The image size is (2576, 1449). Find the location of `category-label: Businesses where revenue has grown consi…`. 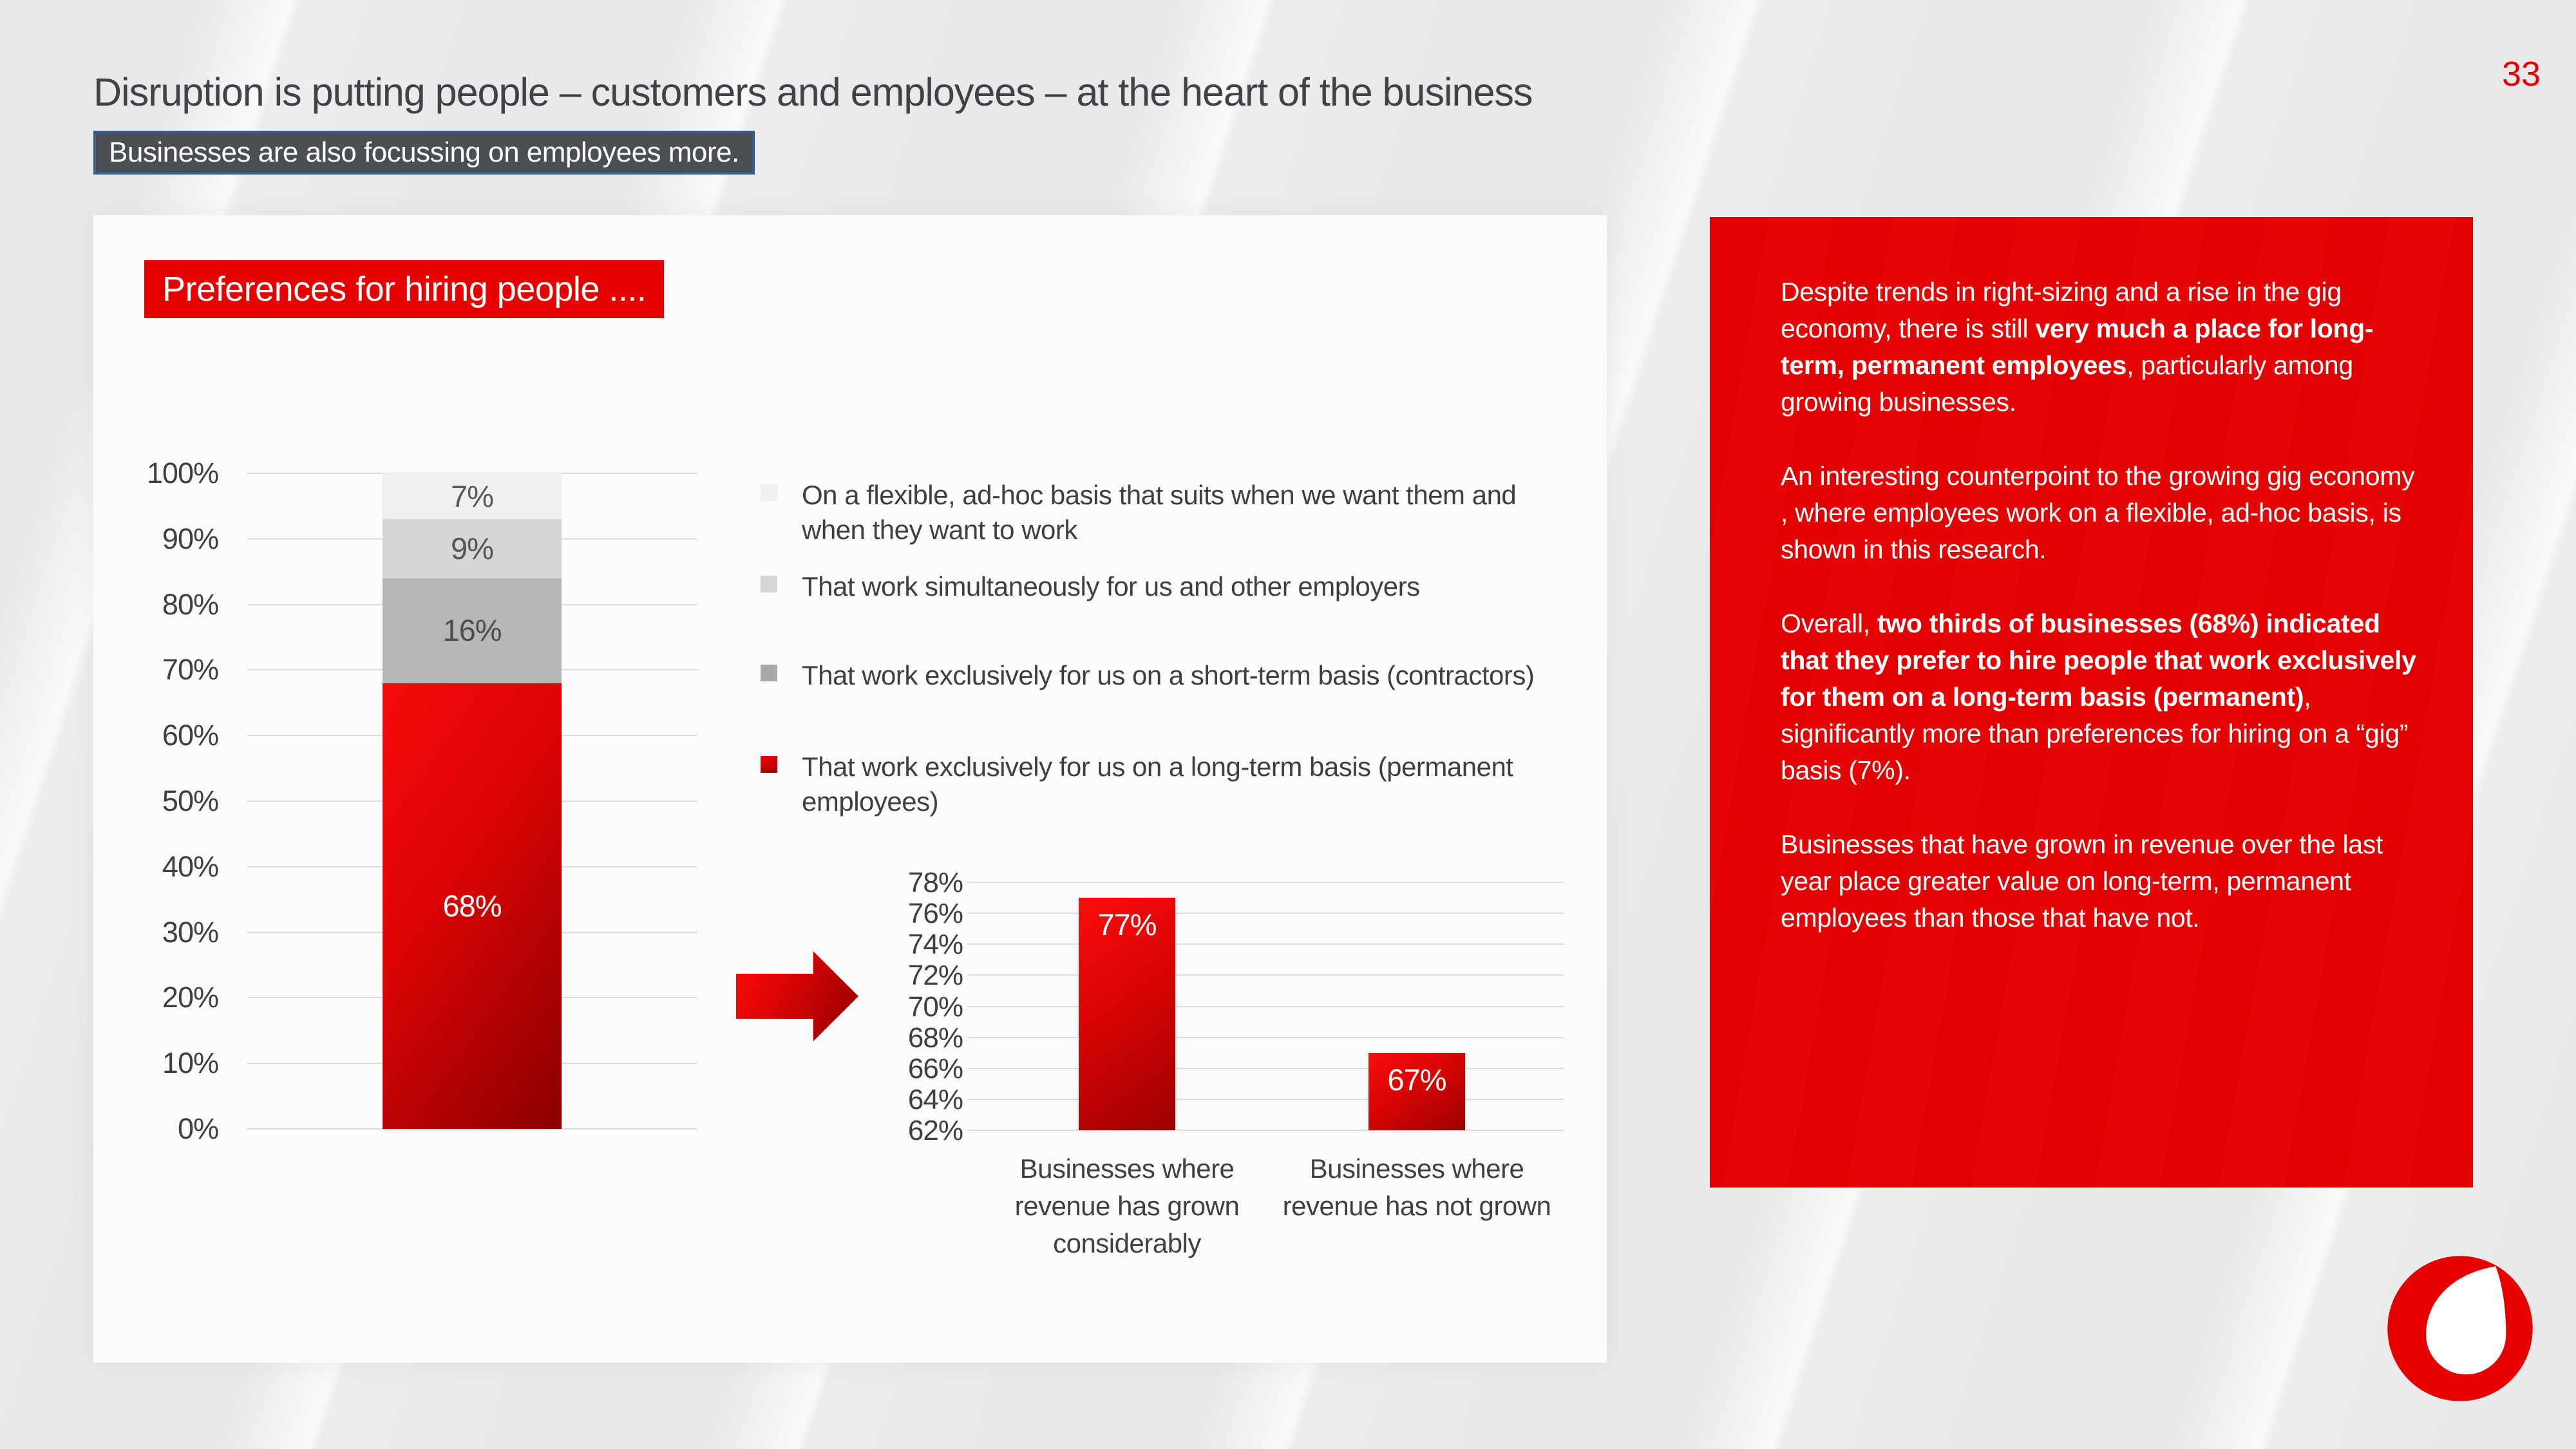

category-label: Businesses where revenue has grown consi… is located at coordinates (1127, 1205).